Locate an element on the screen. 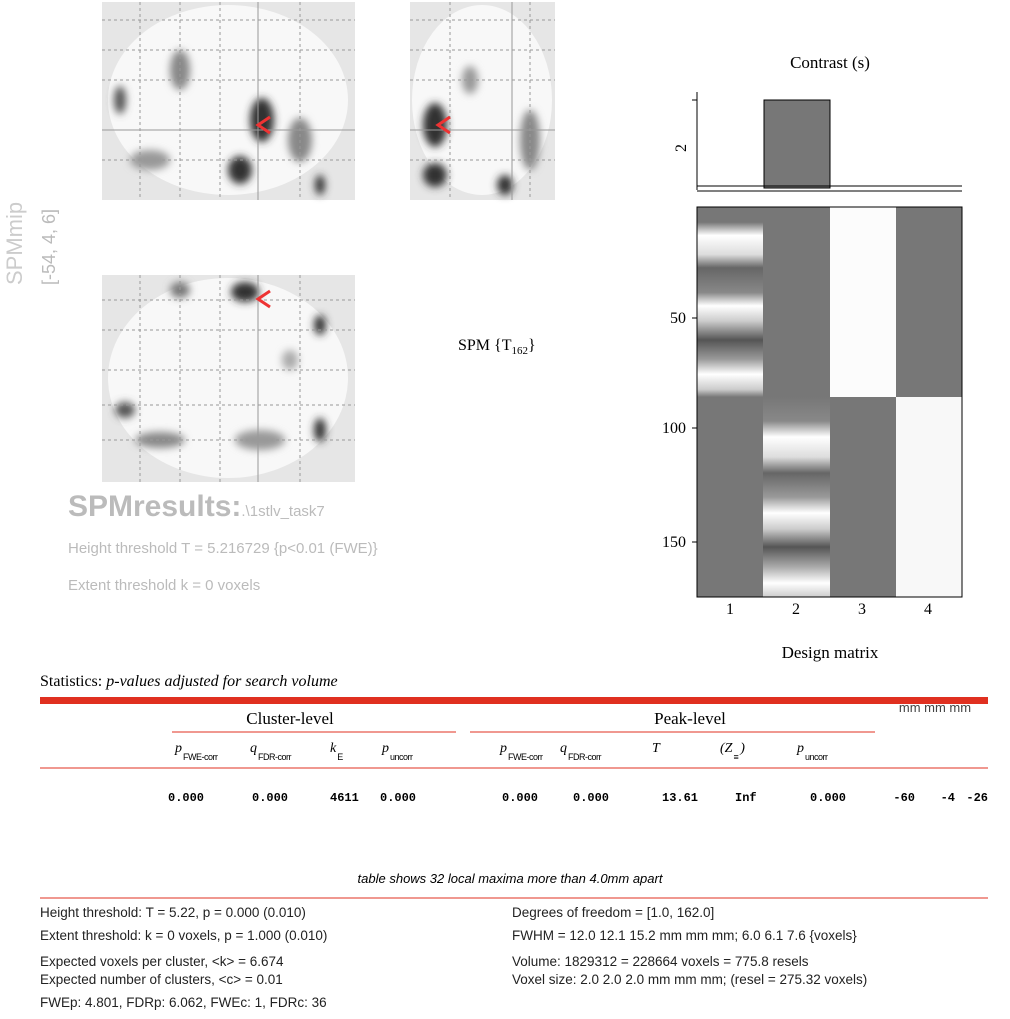  design-matrix-y-tick: 50 is located at coordinates (678, 318).